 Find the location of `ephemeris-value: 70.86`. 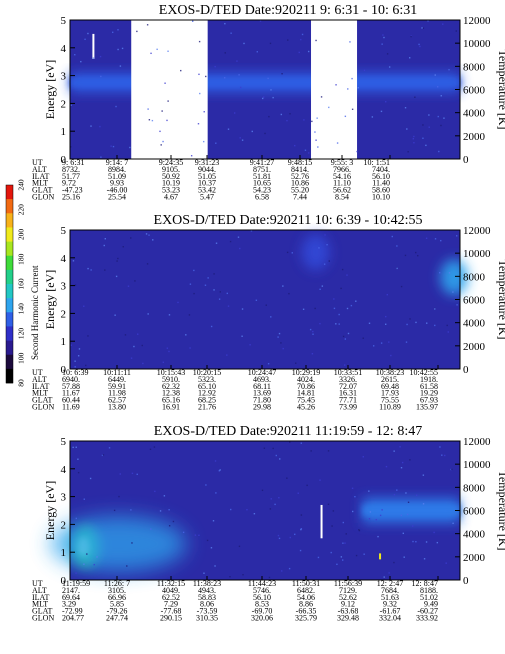

ephemeris-value: 70.86 is located at coordinates (306, 386).